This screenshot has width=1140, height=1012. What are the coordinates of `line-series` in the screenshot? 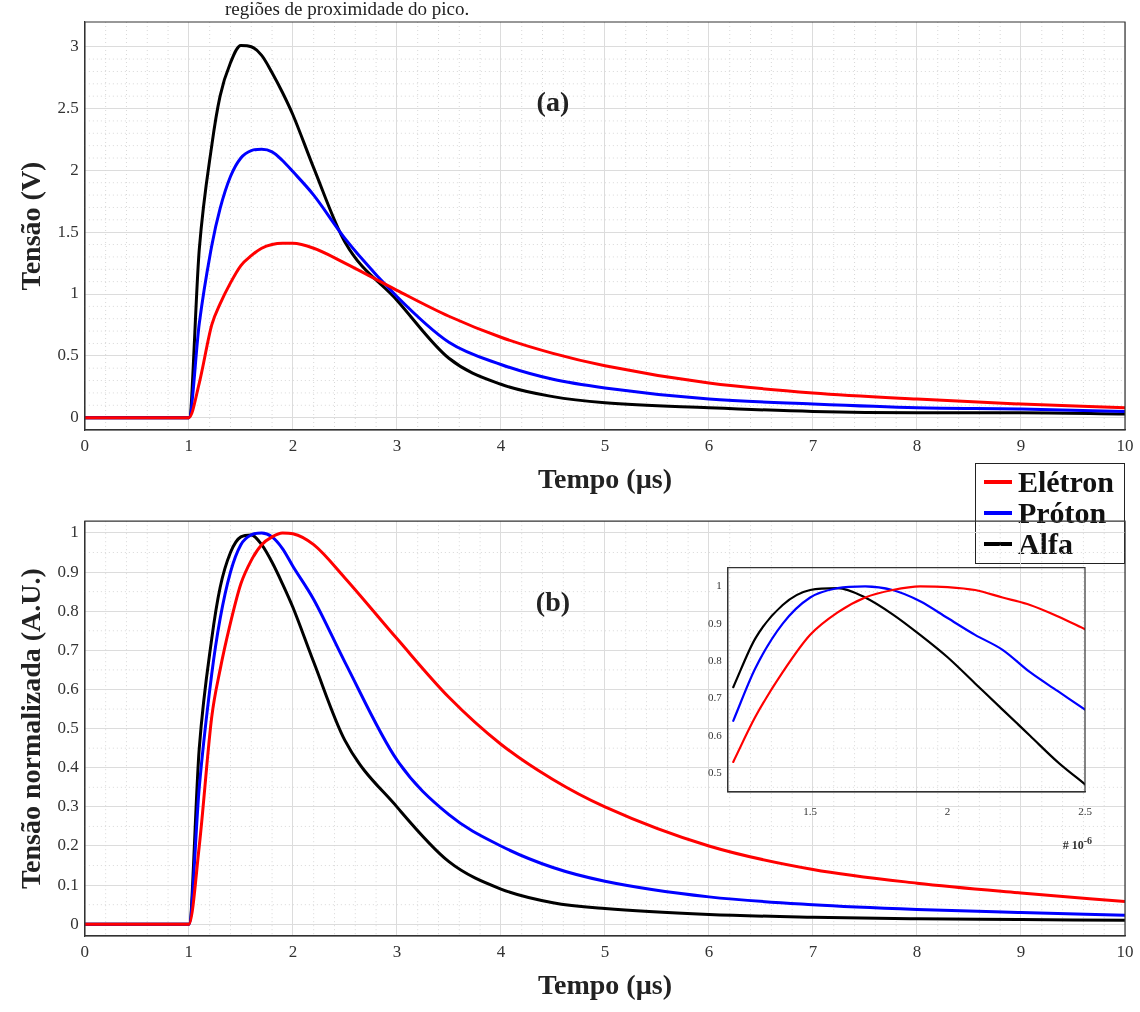 It's located at (908, 653).